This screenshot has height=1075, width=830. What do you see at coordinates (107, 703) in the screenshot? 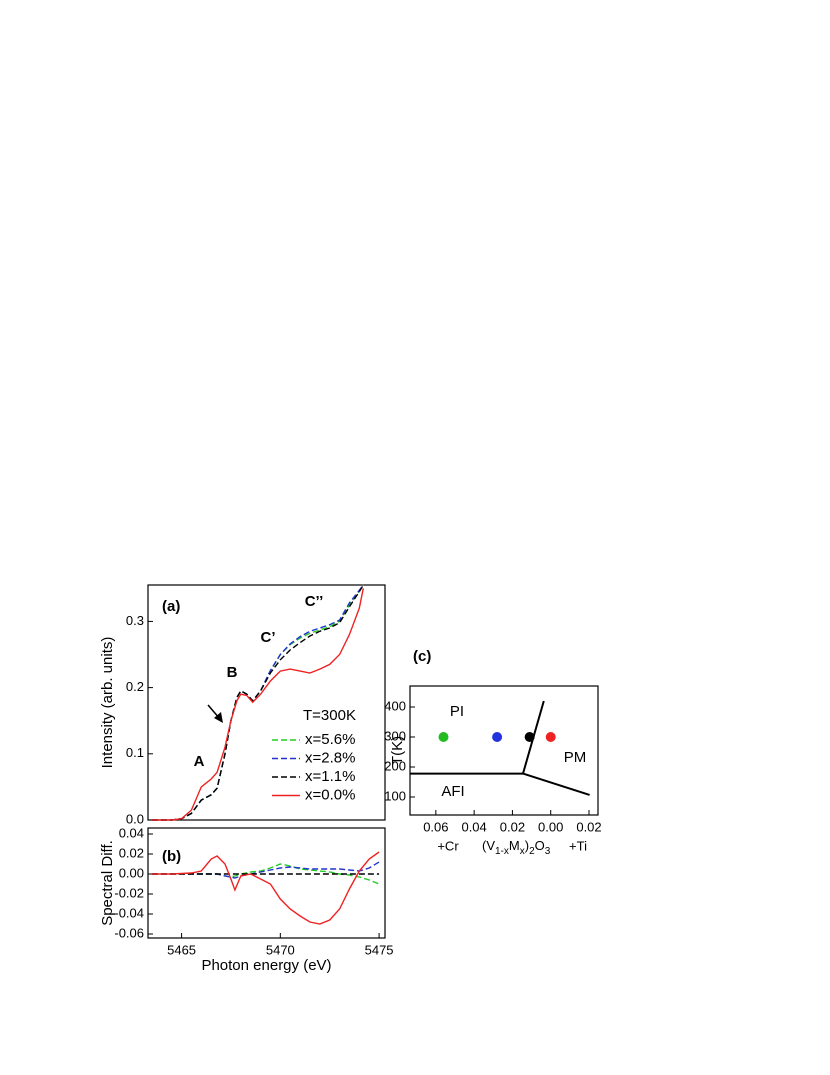
I see `y-axis-label: Intensity (arb. units)` at bounding box center [107, 703].